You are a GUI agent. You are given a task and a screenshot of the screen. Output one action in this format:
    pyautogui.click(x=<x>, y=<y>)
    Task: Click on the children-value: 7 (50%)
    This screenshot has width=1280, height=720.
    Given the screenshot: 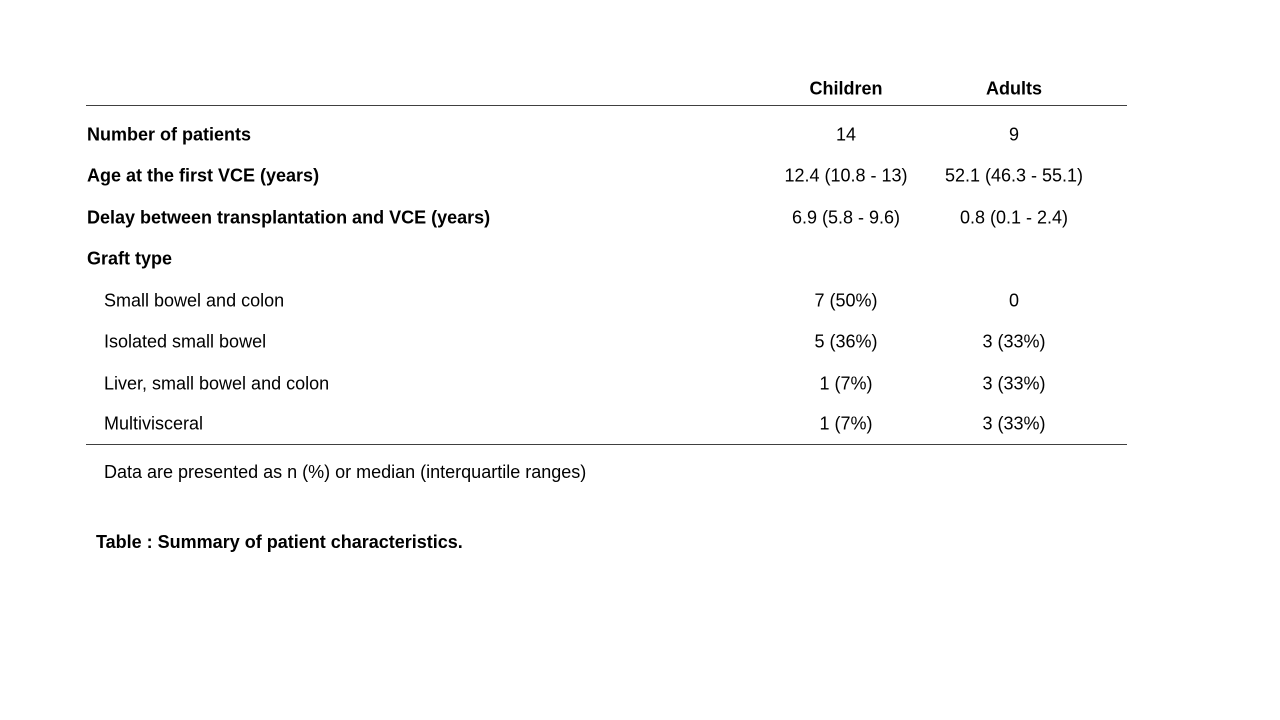 What is the action you would take?
    pyautogui.click(x=846, y=300)
    